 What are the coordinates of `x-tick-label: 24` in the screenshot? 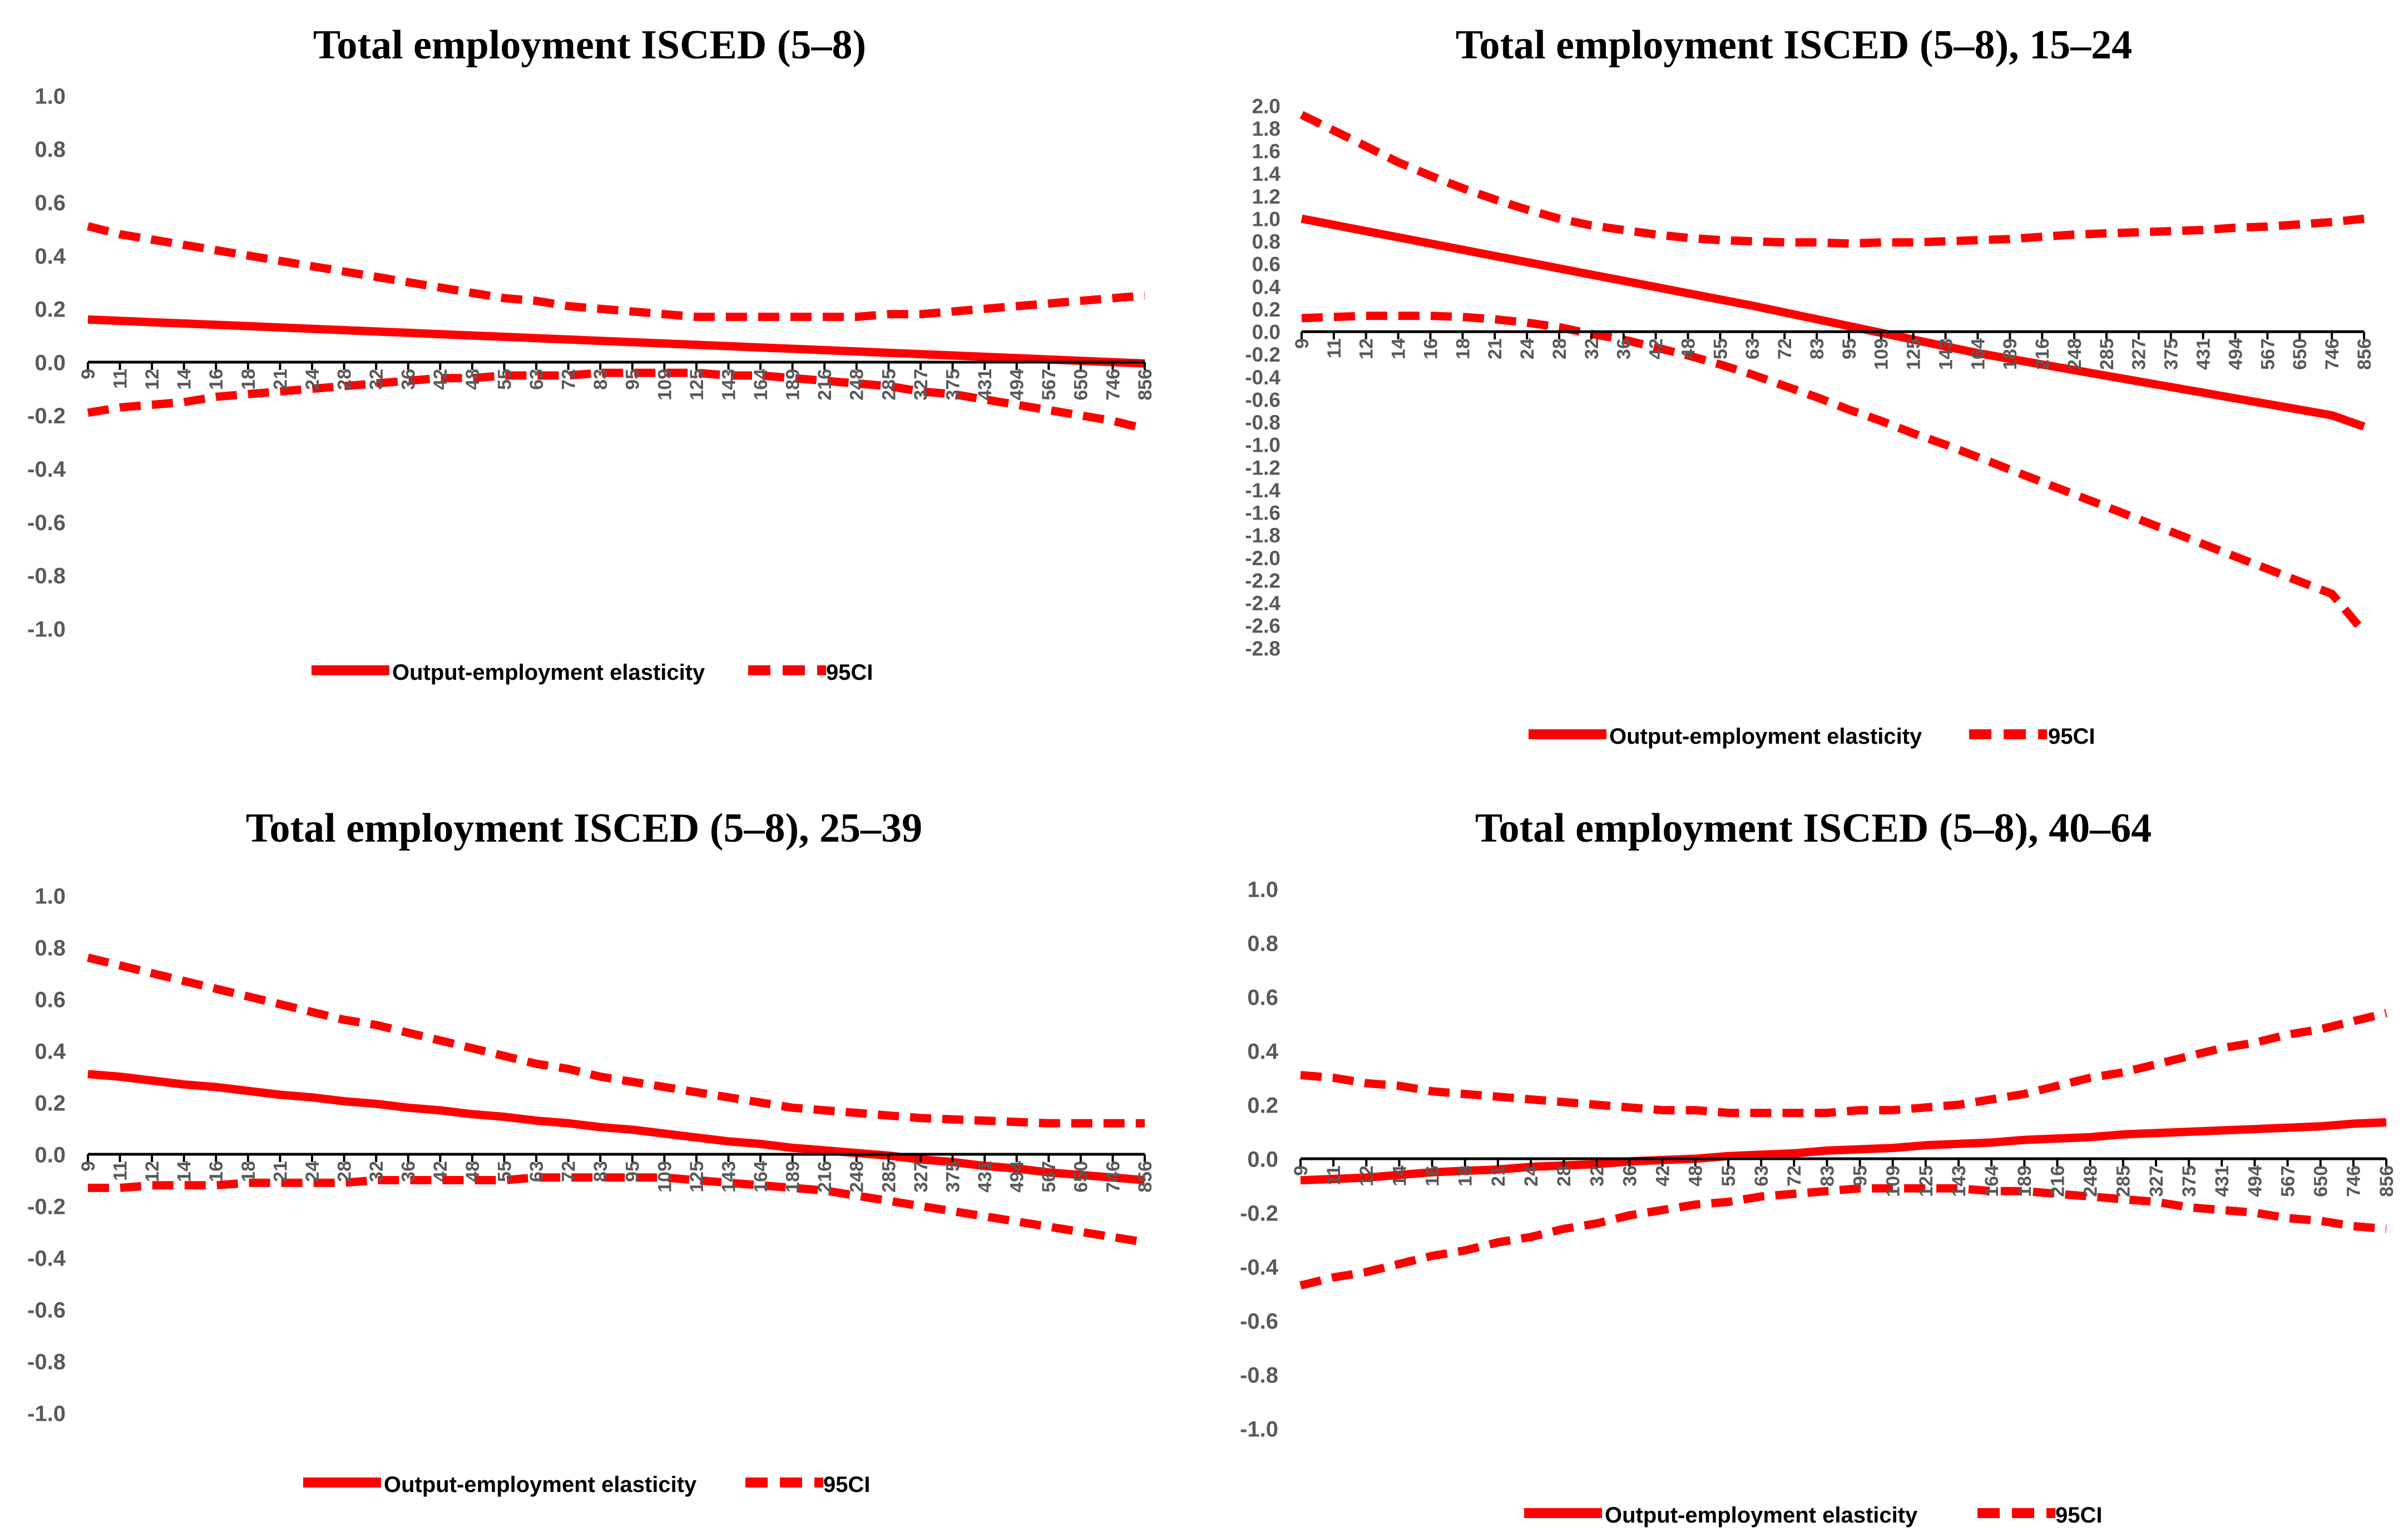 It's located at (1531, 1176).